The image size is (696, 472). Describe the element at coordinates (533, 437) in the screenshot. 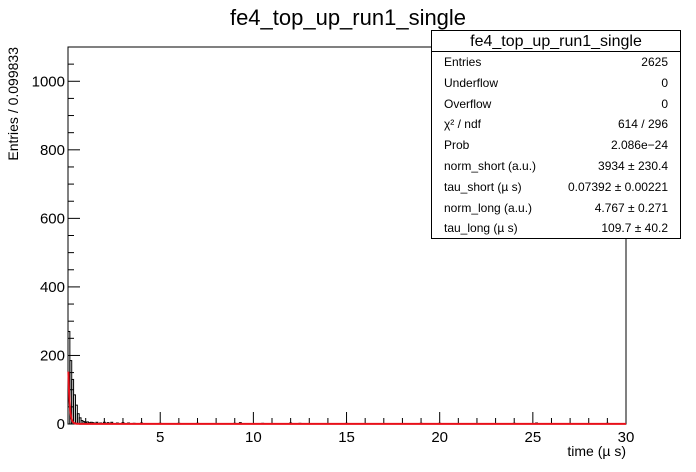

I see `x-tick-label: 25` at that location.